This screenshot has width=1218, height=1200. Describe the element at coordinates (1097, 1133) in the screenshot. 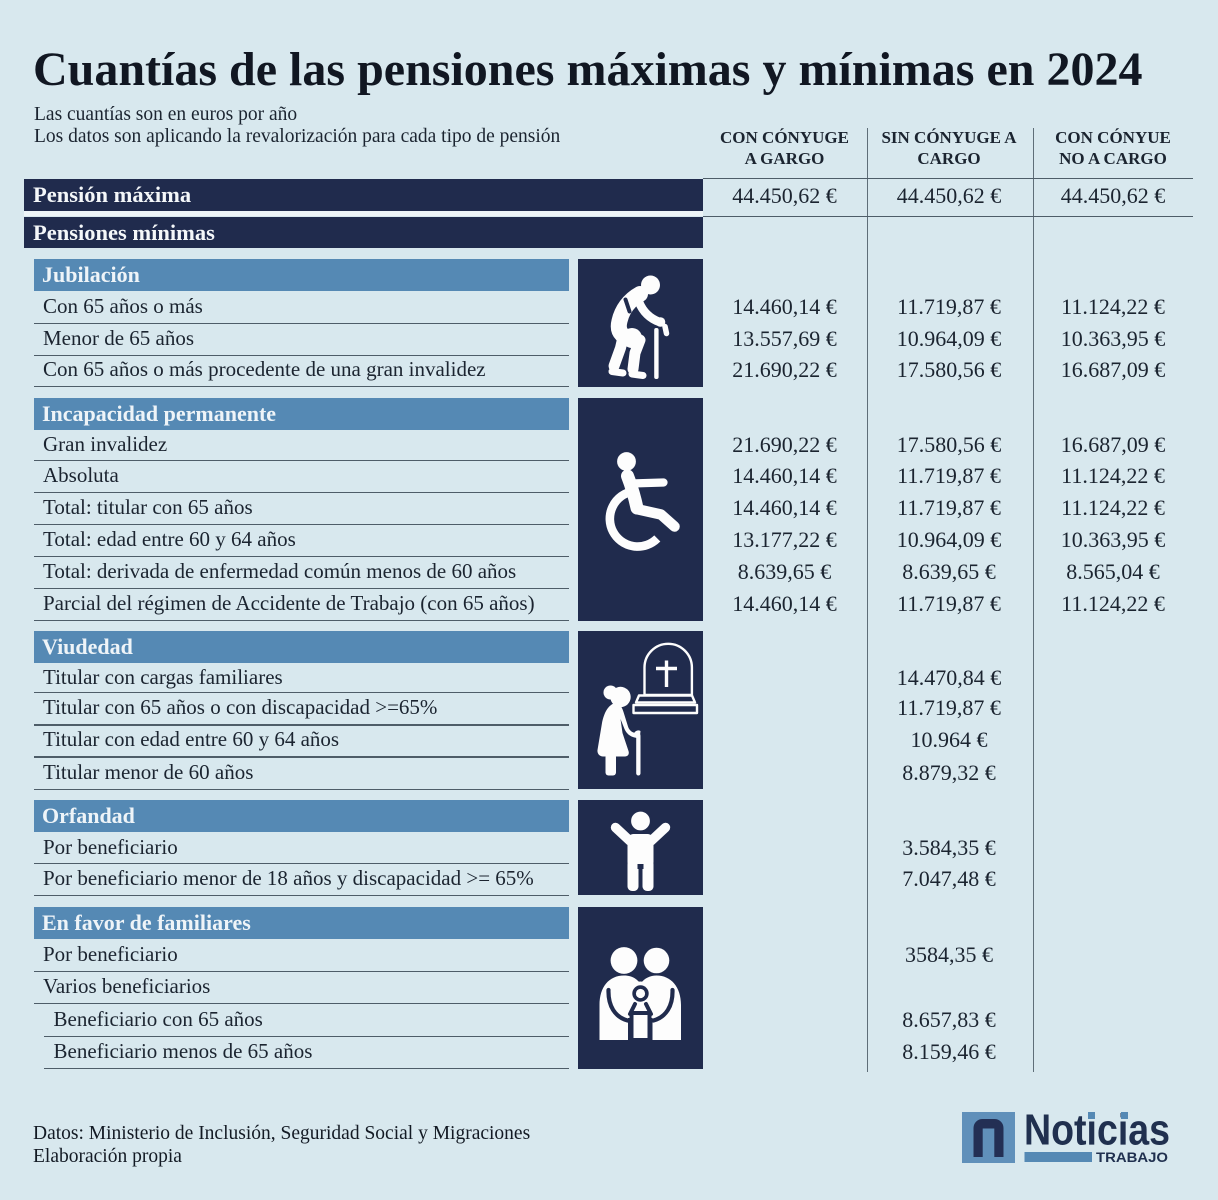

I see `svg-text: Noticias` at that location.